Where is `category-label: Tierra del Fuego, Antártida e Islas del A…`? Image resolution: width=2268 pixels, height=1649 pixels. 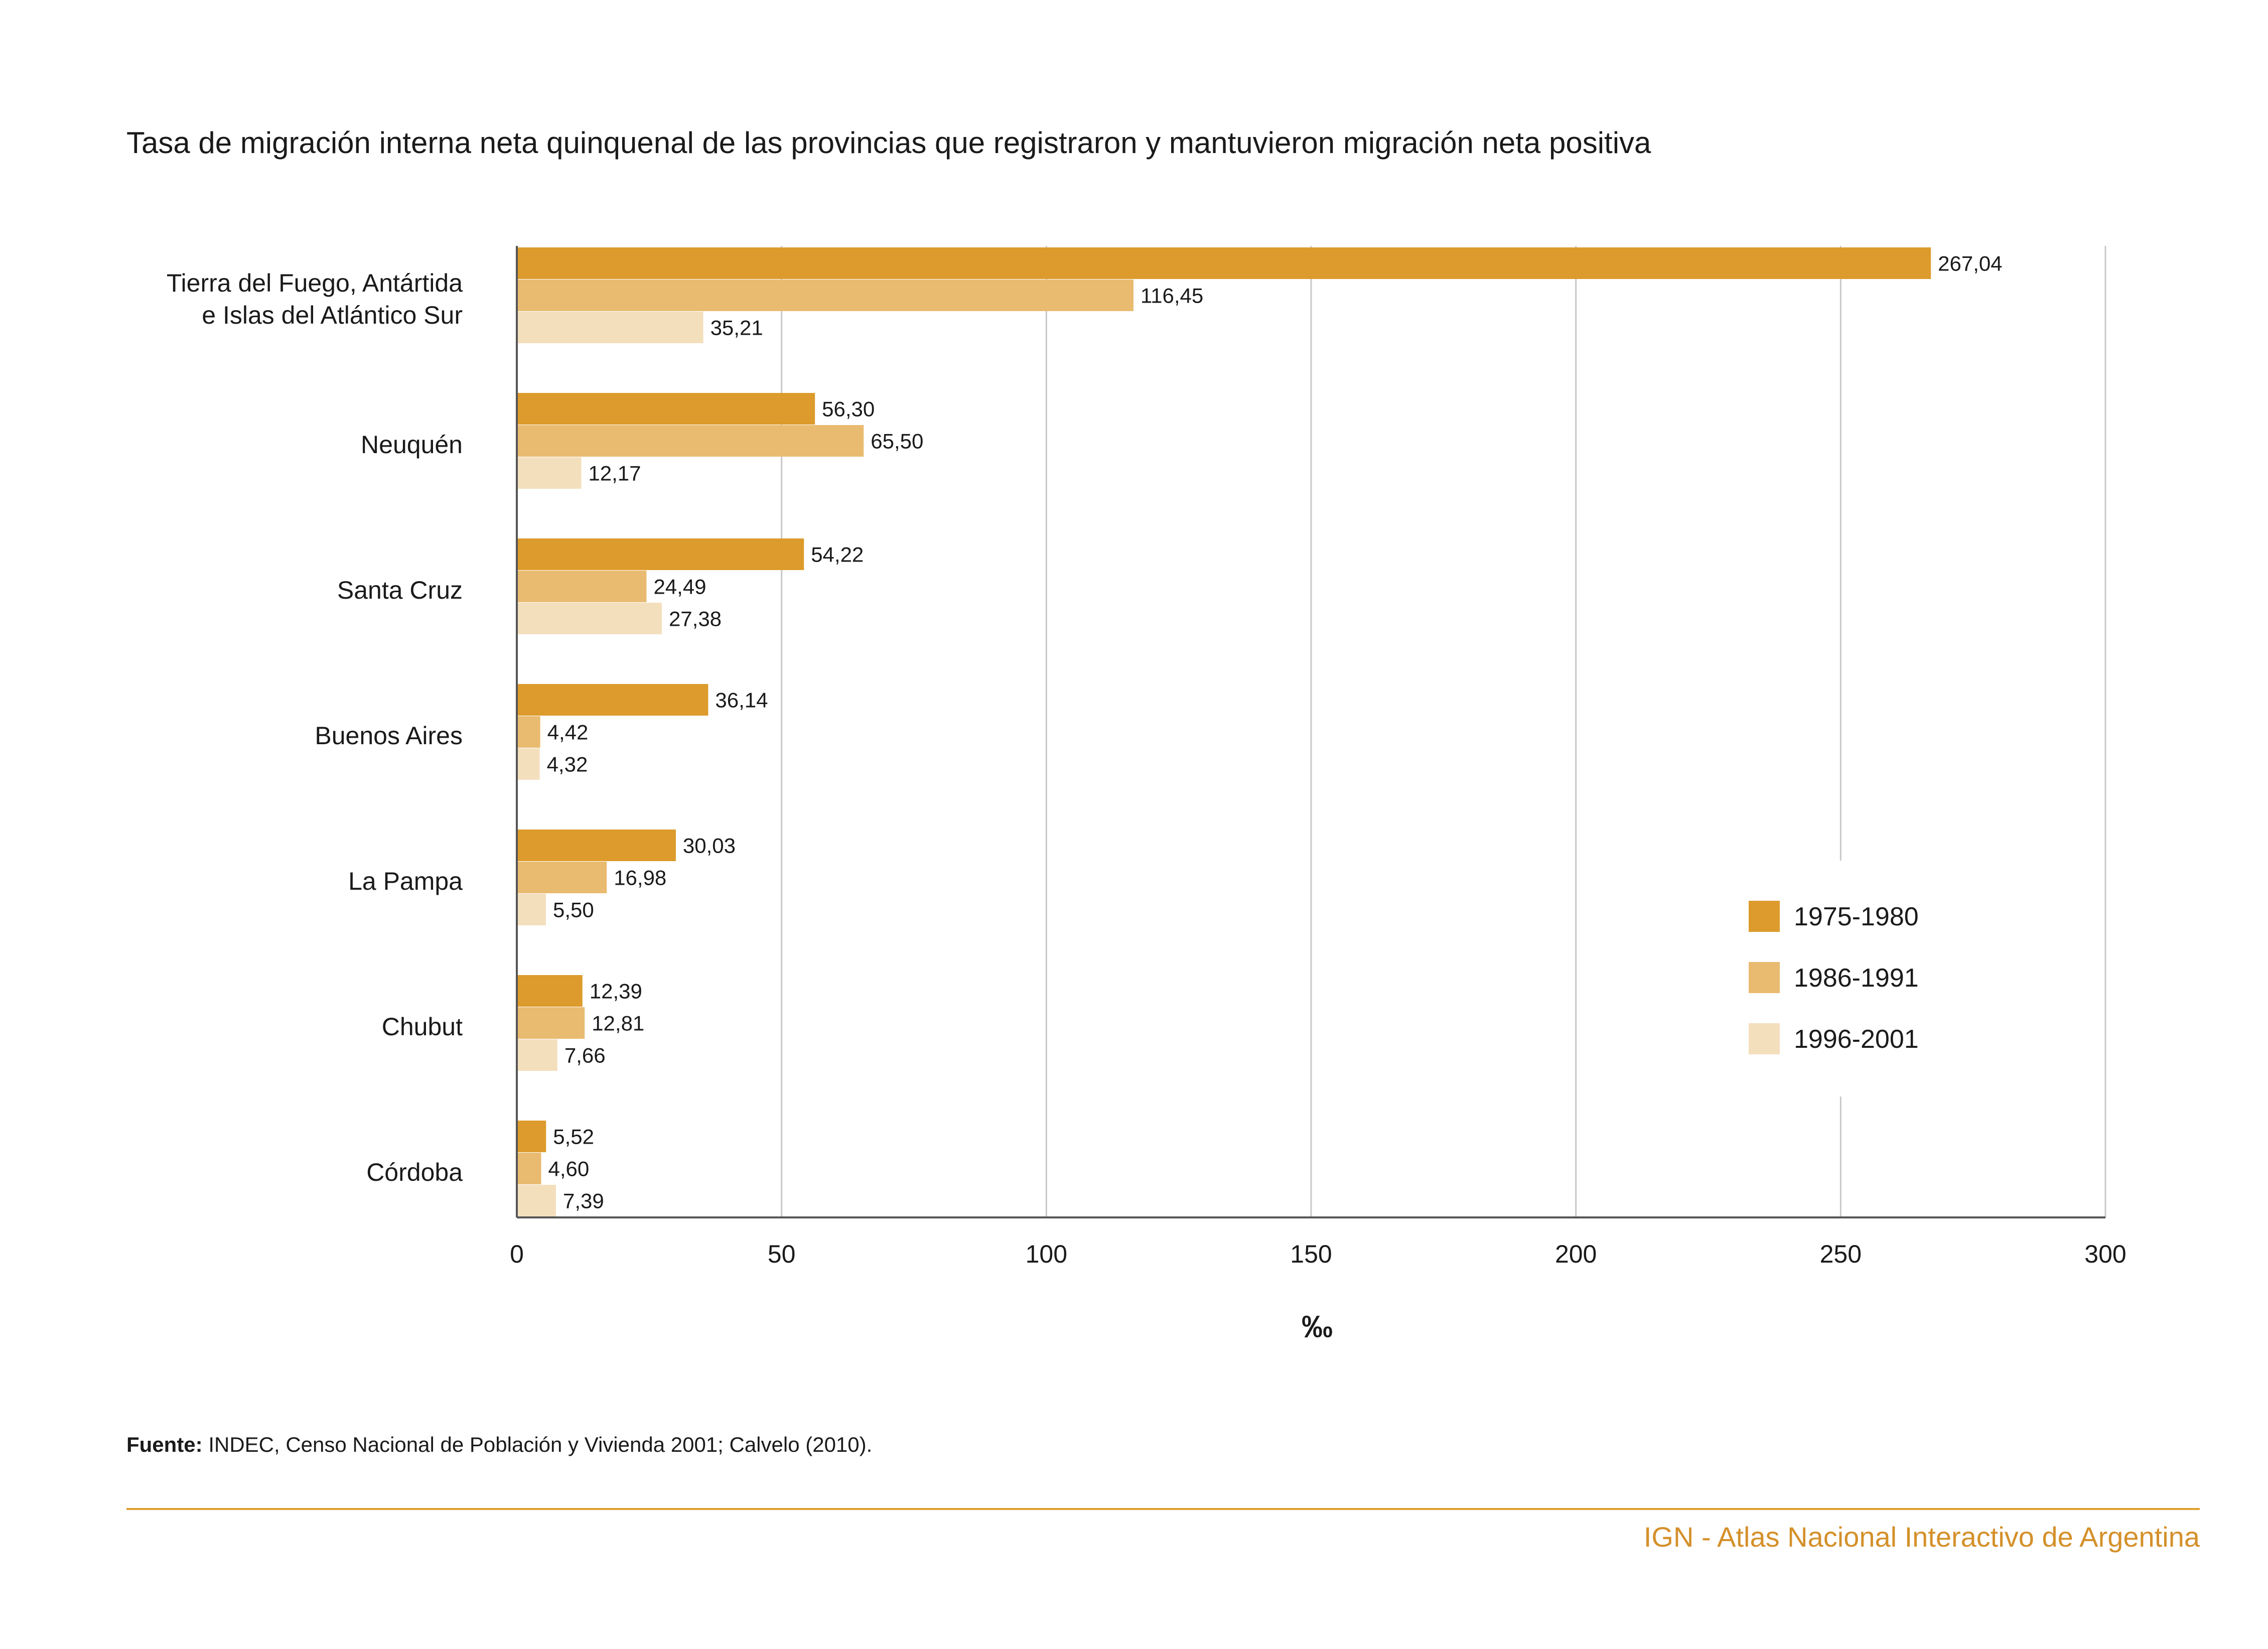 category-label: Tierra del Fuego, Antártida e Islas del A… is located at coordinates (315, 299).